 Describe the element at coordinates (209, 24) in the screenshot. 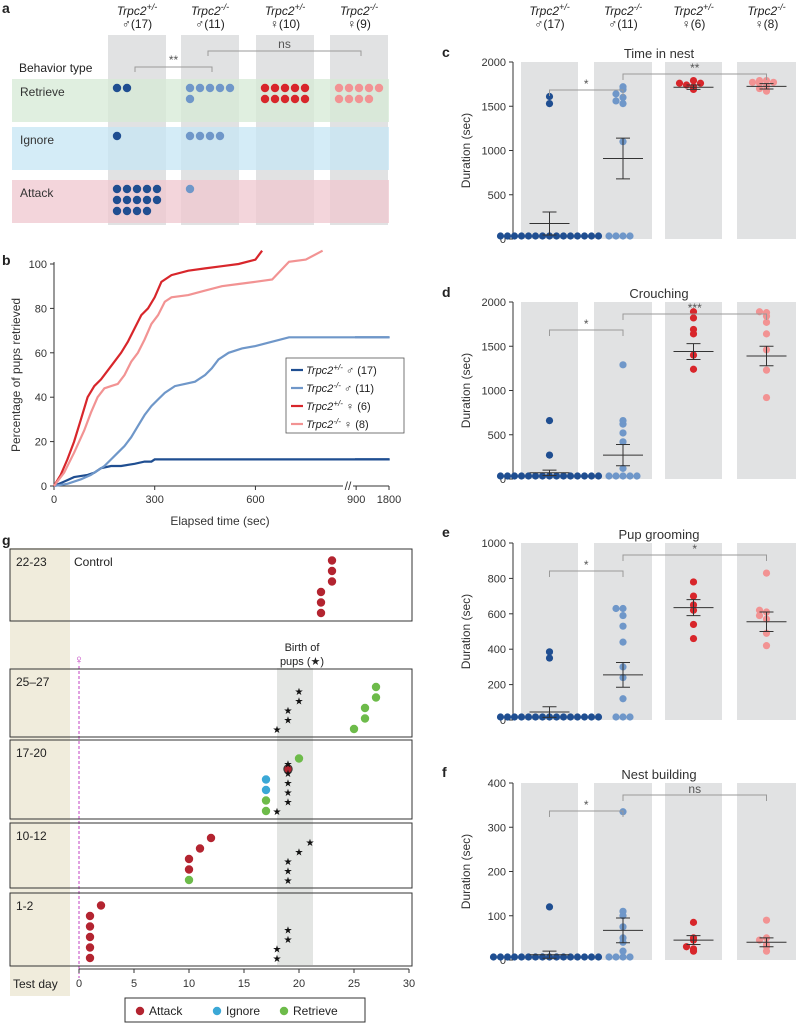

I see `panel-a-col-1-sex-count: ♂(11)` at that location.